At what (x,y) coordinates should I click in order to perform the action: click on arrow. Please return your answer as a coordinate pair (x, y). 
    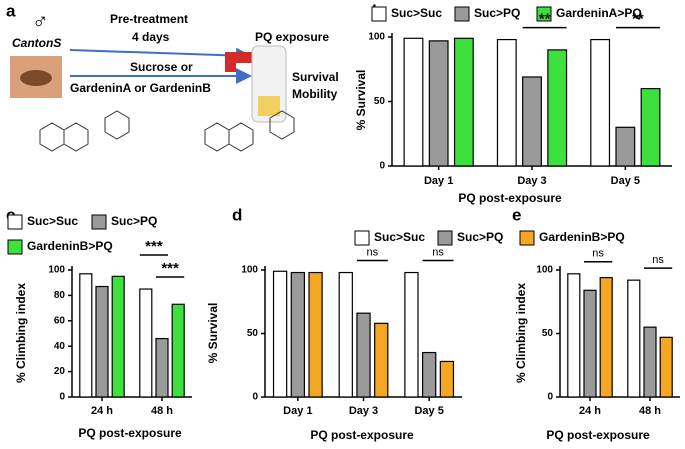
    Looking at the image, I should click on (160, 55).